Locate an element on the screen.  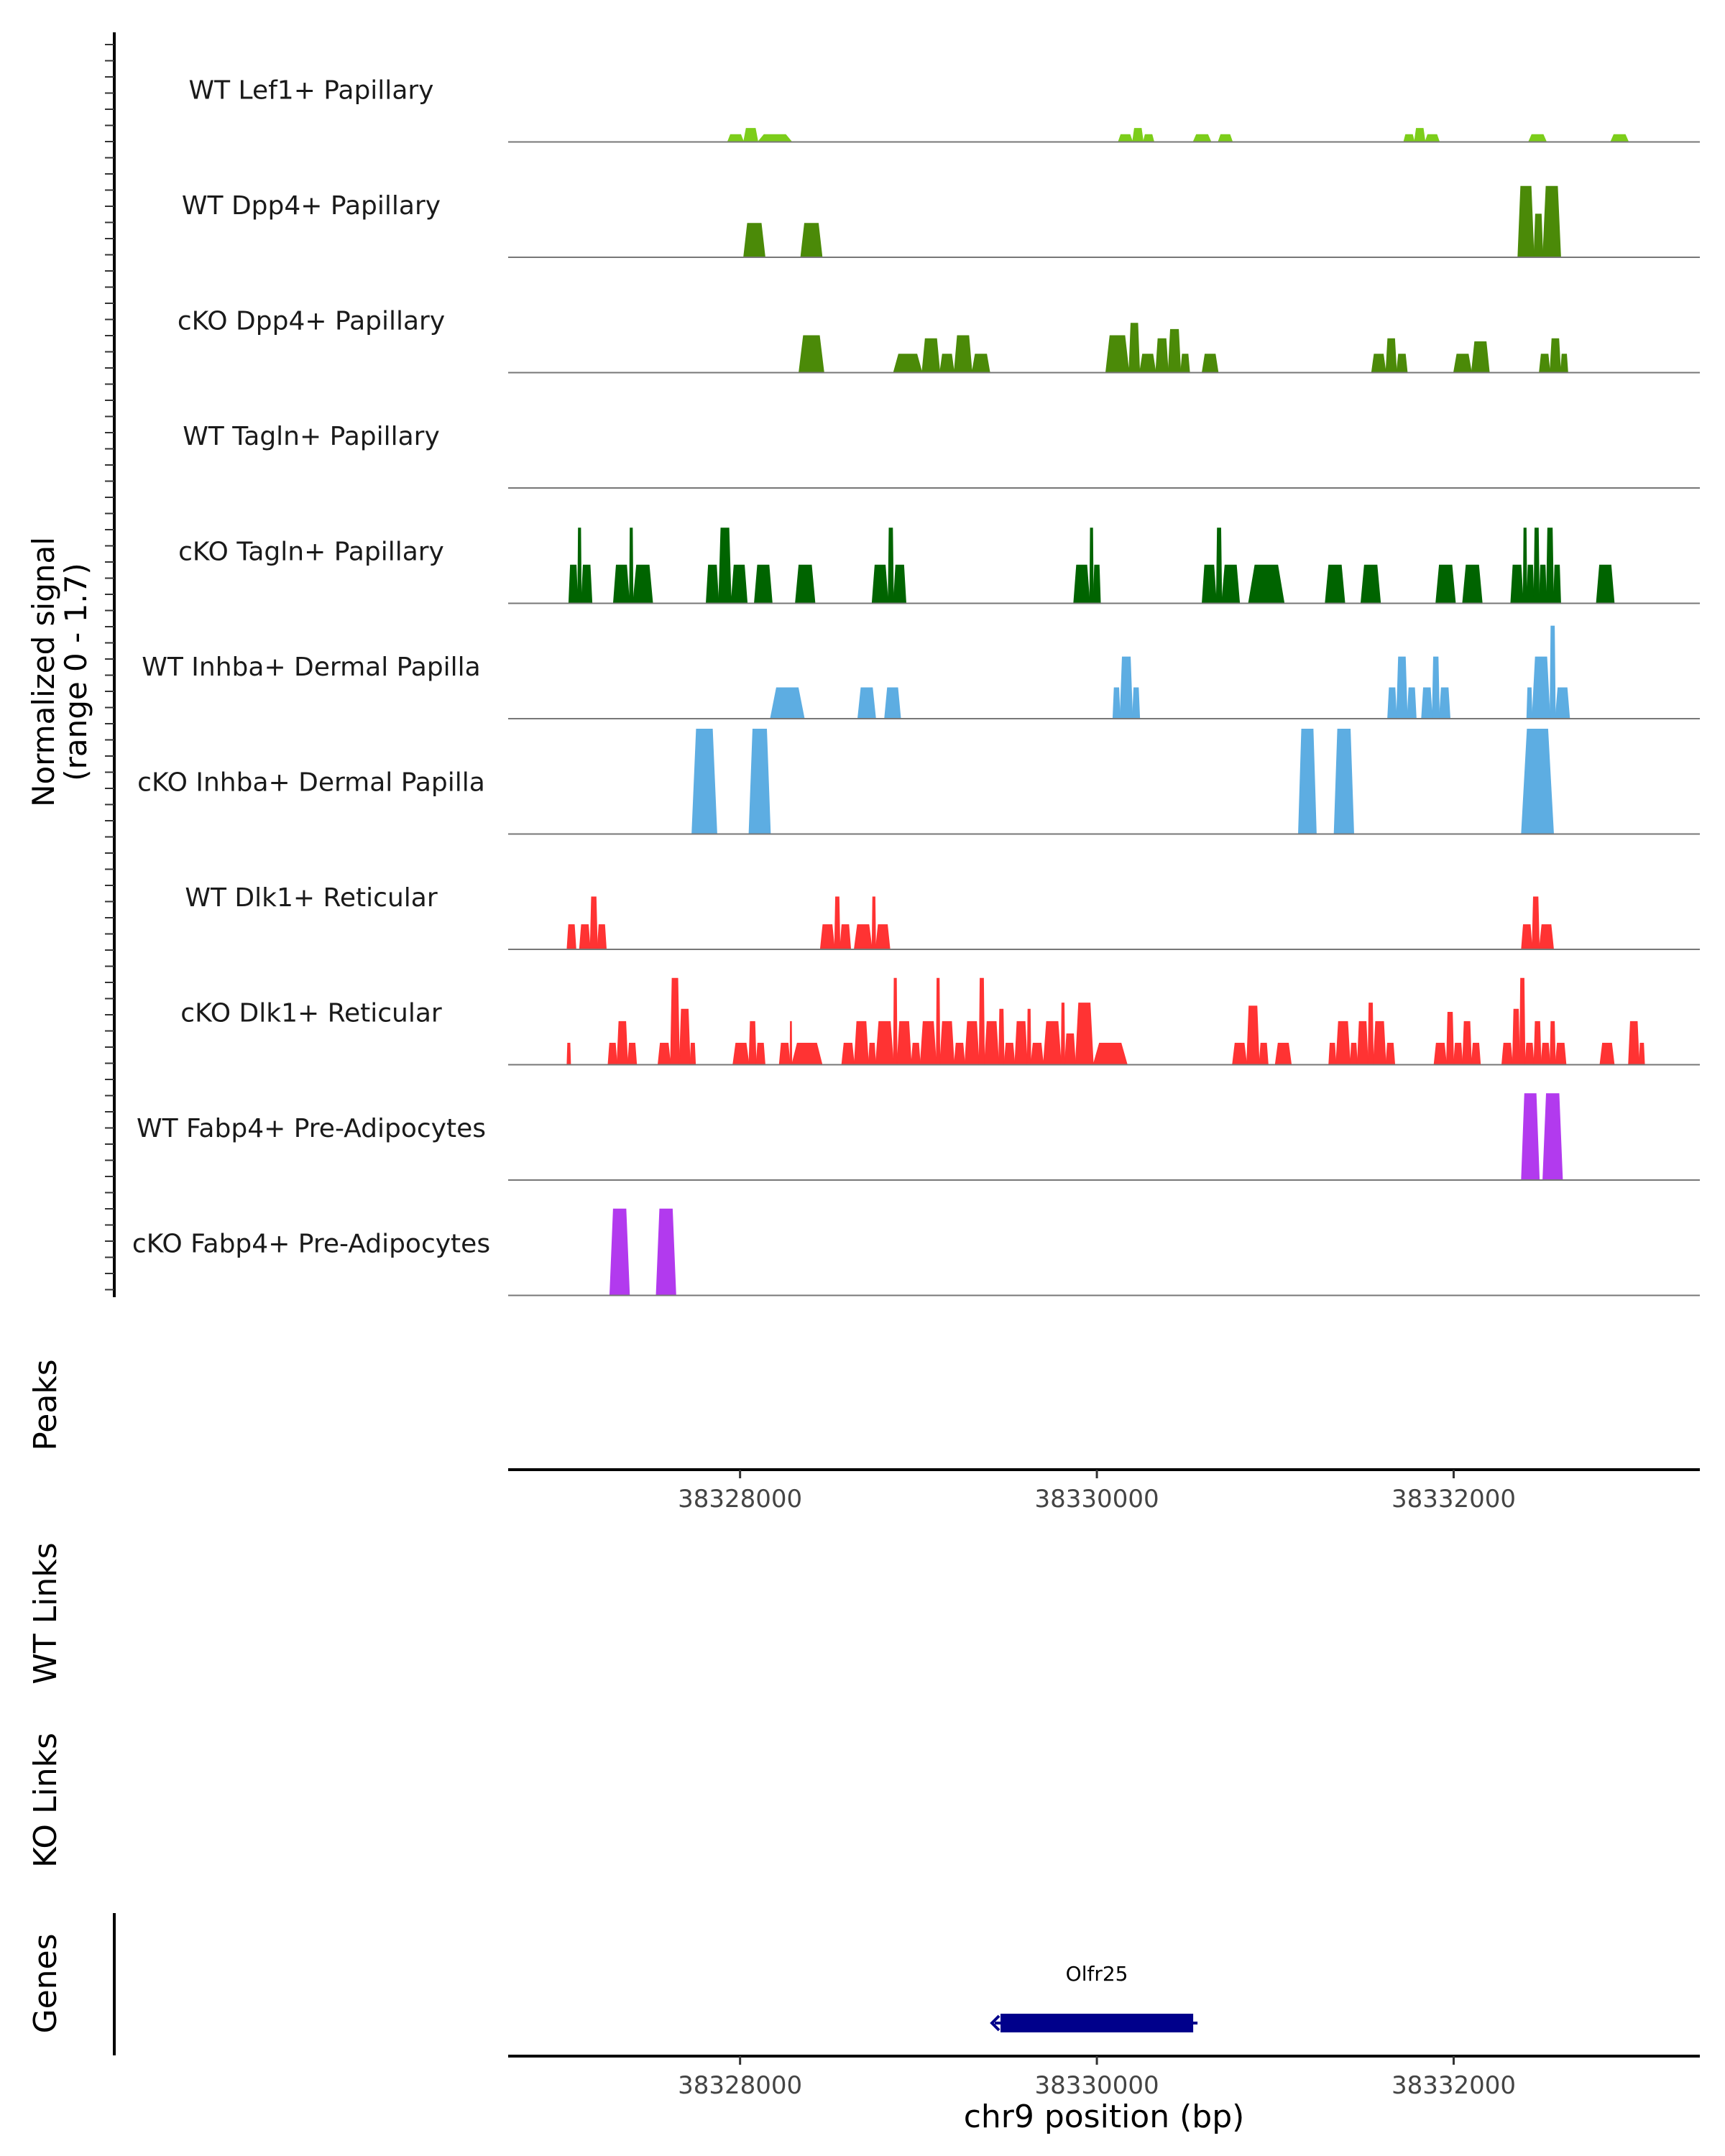
track-10: cKO Fabp4+ Pre-Adipocytes is located at coordinates (916, 1252).